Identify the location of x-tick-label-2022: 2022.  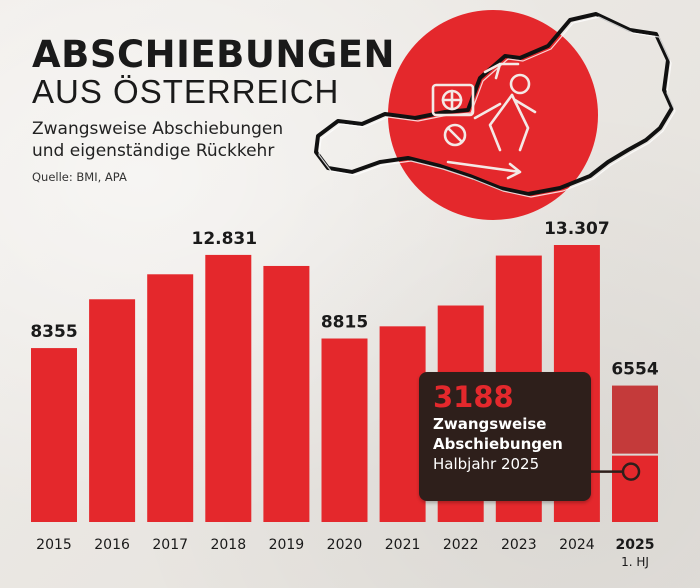
(461, 545).